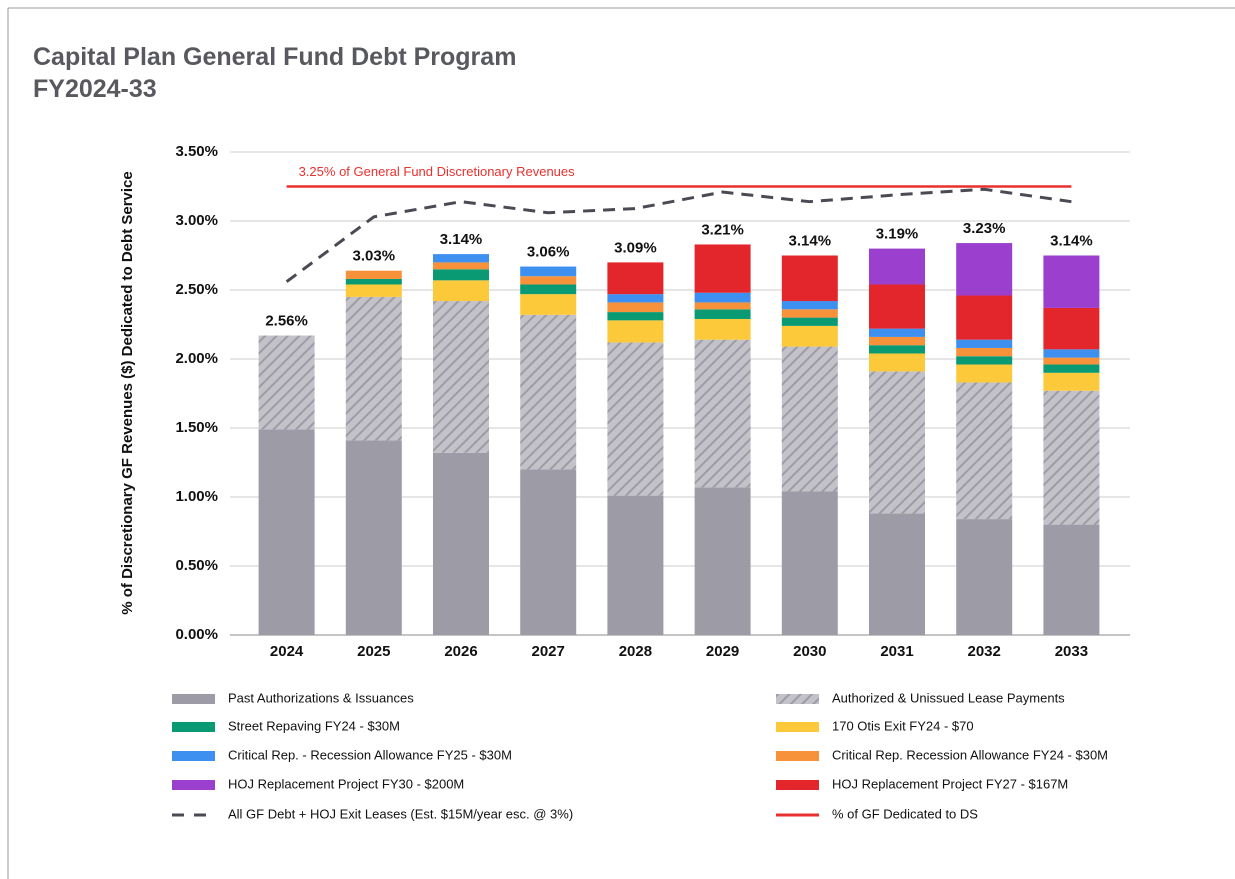  Describe the element at coordinates (548, 651) in the screenshot. I see `x-tick-label: 2027` at that location.